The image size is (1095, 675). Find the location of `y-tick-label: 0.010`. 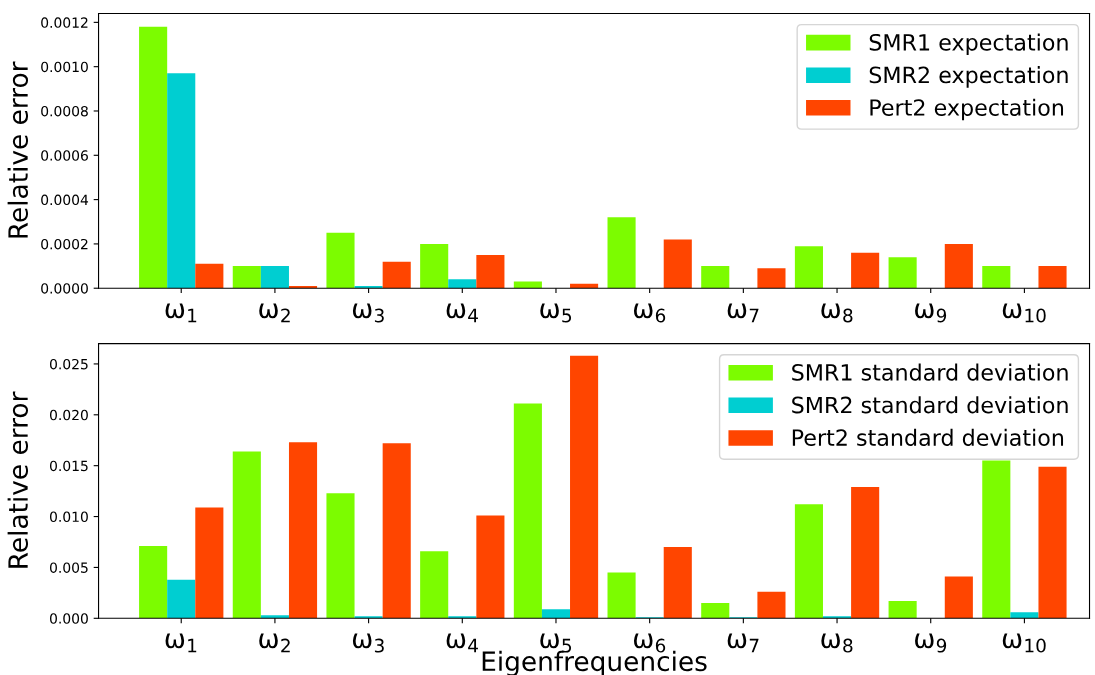

y-tick-label: 0.010 is located at coordinates (68, 517).